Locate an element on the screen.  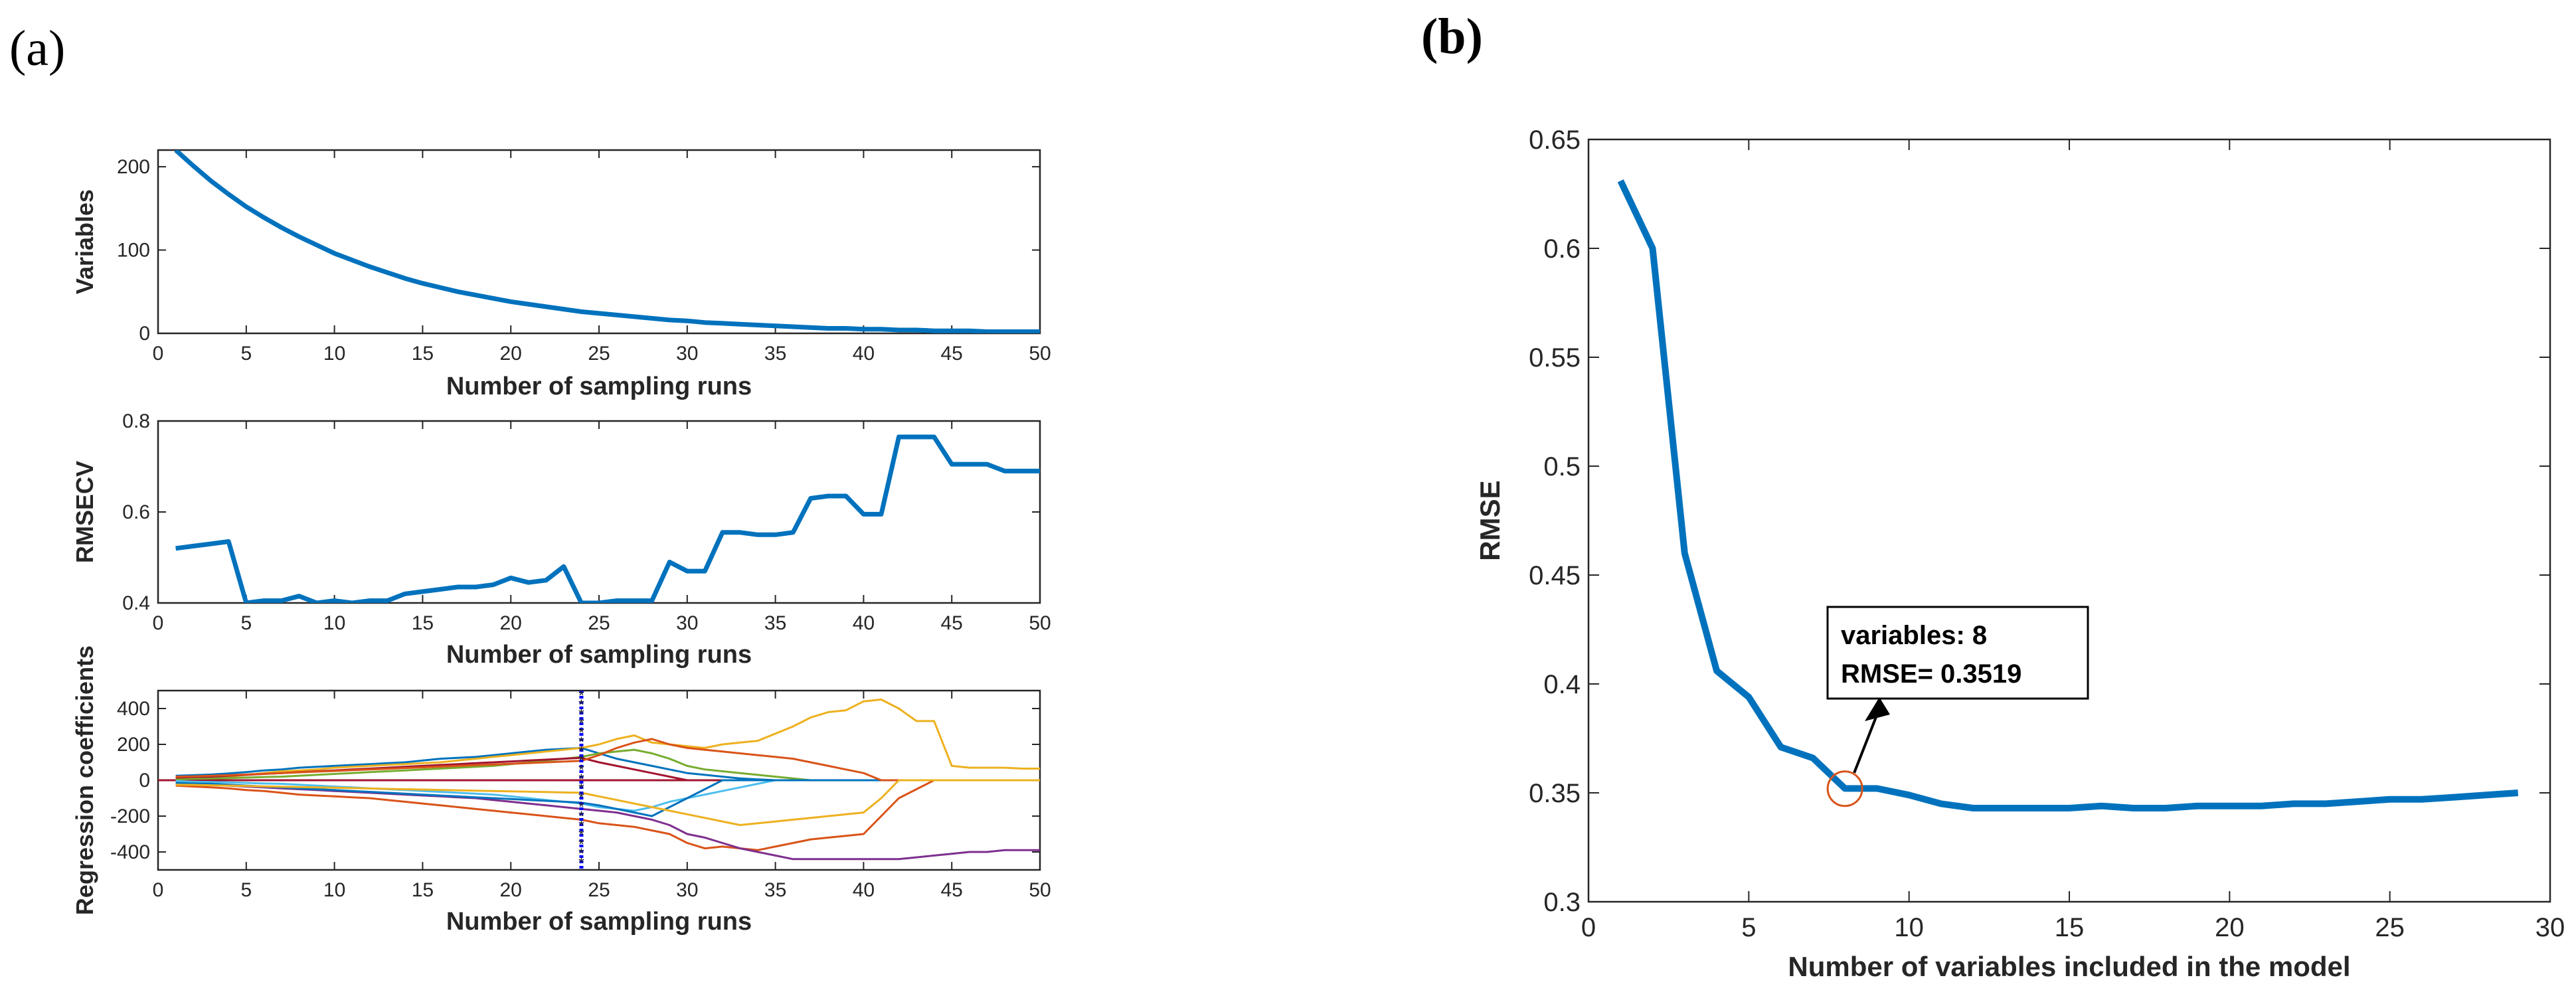
series-line-c10 is located at coordinates (607, 803).